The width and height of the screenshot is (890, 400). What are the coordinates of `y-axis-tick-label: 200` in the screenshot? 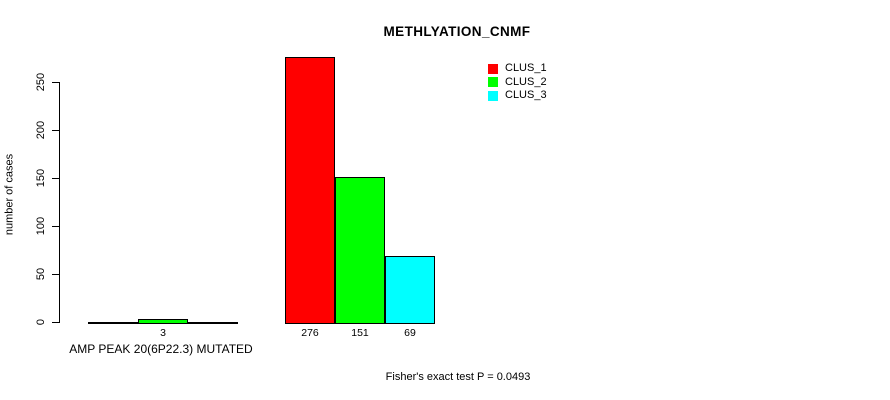 It's located at (41, 130).